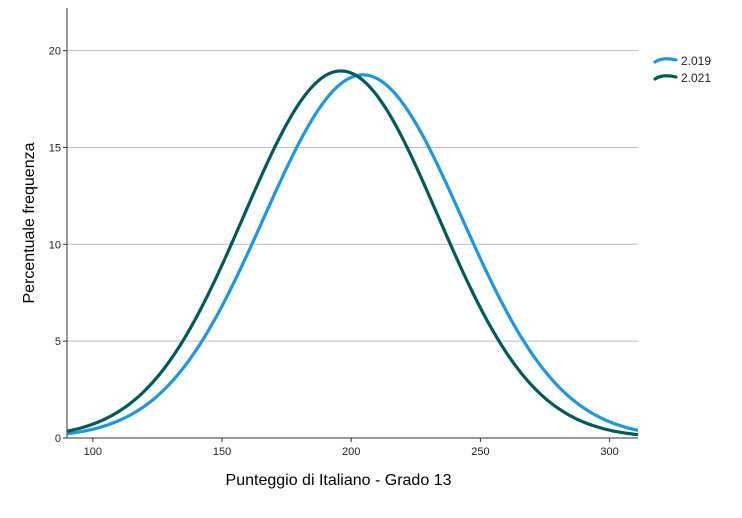 The height and width of the screenshot is (518, 742). What do you see at coordinates (55, 52) in the screenshot?
I see `y-tick-label: 20` at bounding box center [55, 52].